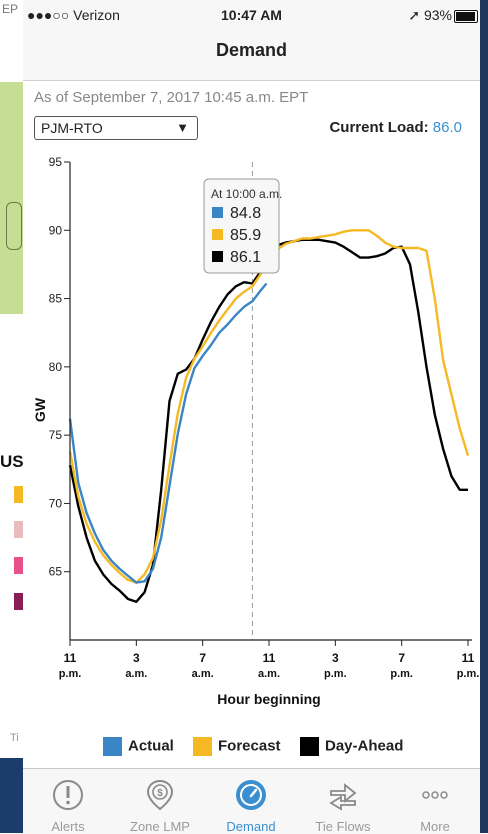  Describe the element at coordinates (14, 226) in the screenshot. I see `background-map-border` at that location.